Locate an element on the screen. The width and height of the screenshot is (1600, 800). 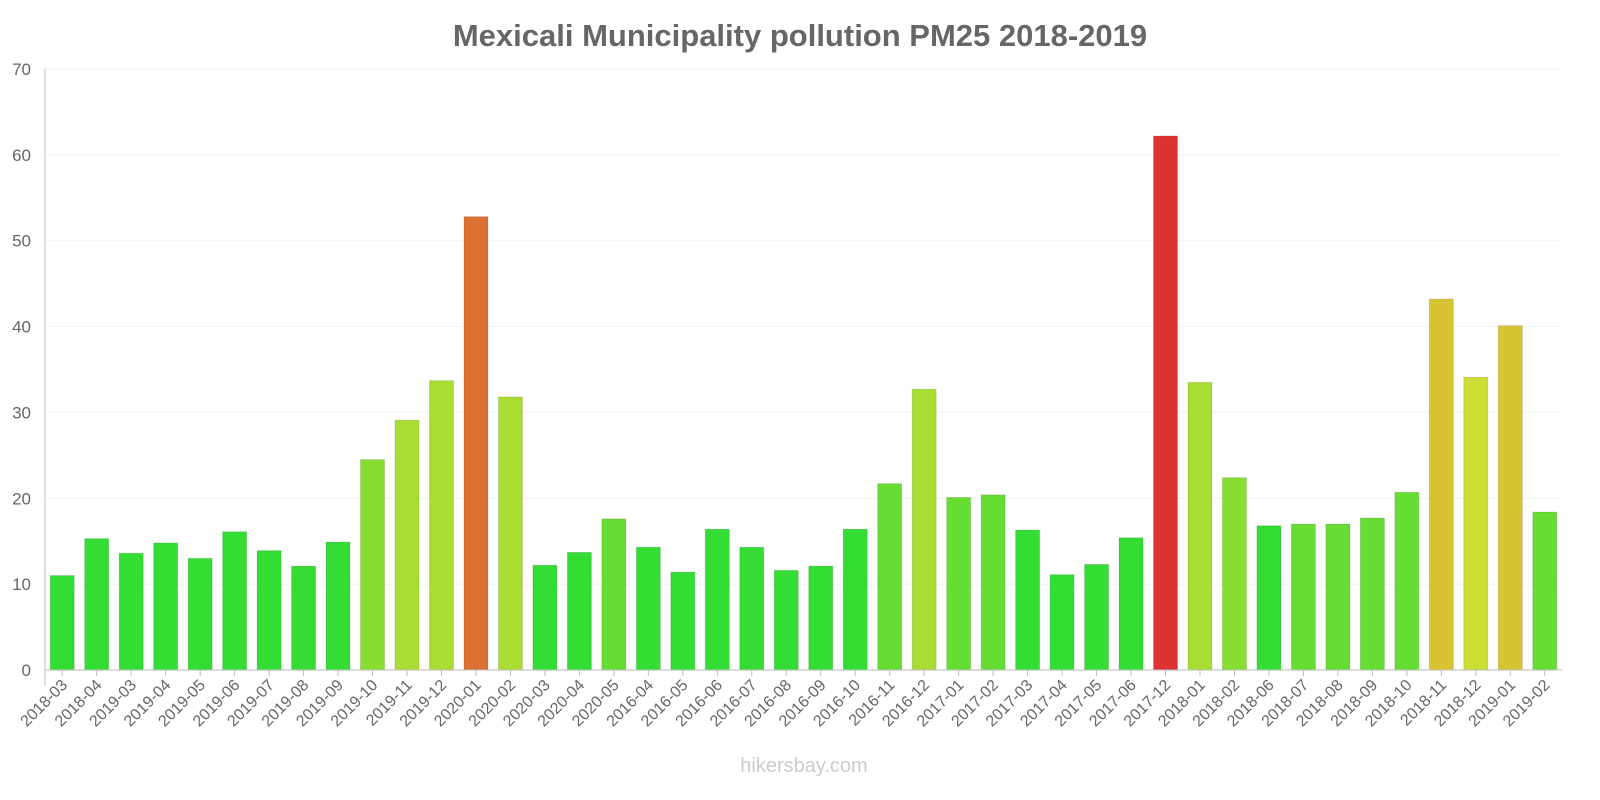
y-tick-label: 70 is located at coordinates (21, 69).